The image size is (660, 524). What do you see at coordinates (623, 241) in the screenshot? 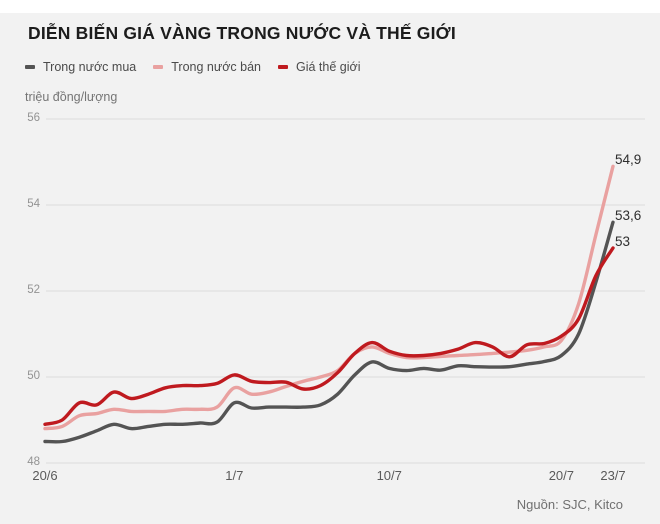
I see `series-end-label: 53` at bounding box center [623, 241].